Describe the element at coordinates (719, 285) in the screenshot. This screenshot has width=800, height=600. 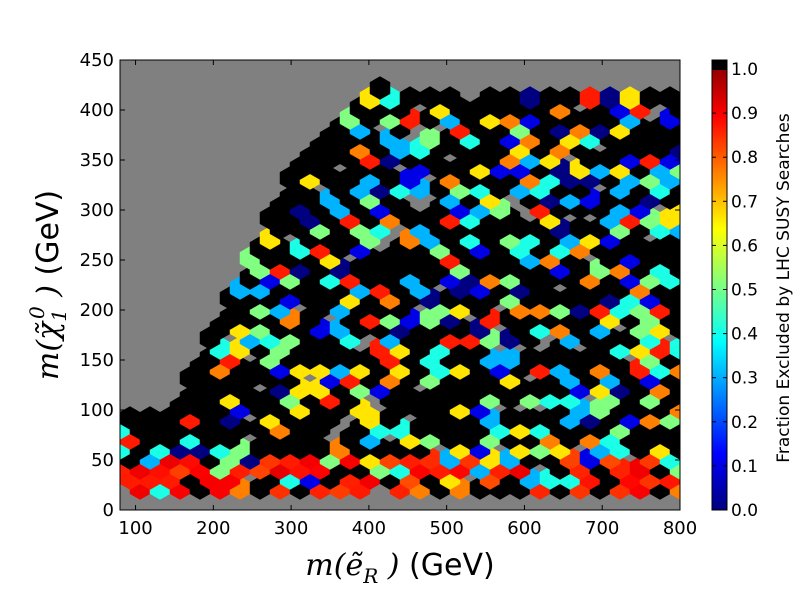
I see `colorbar` at that location.